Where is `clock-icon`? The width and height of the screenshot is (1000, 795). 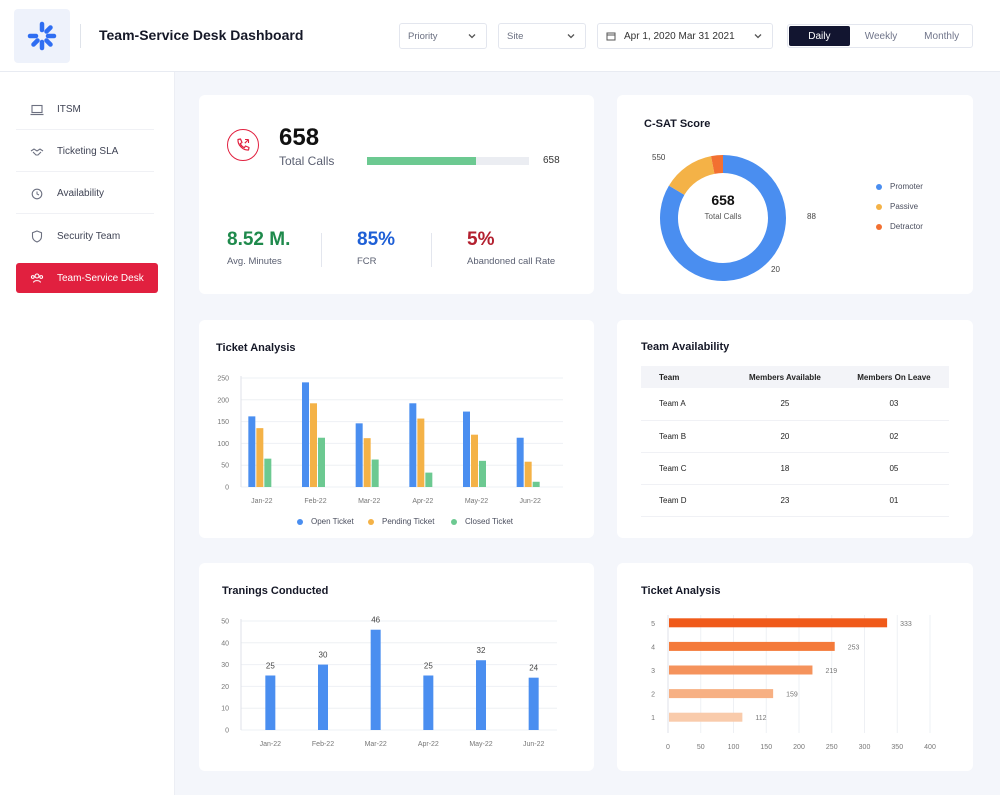 clock-icon is located at coordinates (37, 194).